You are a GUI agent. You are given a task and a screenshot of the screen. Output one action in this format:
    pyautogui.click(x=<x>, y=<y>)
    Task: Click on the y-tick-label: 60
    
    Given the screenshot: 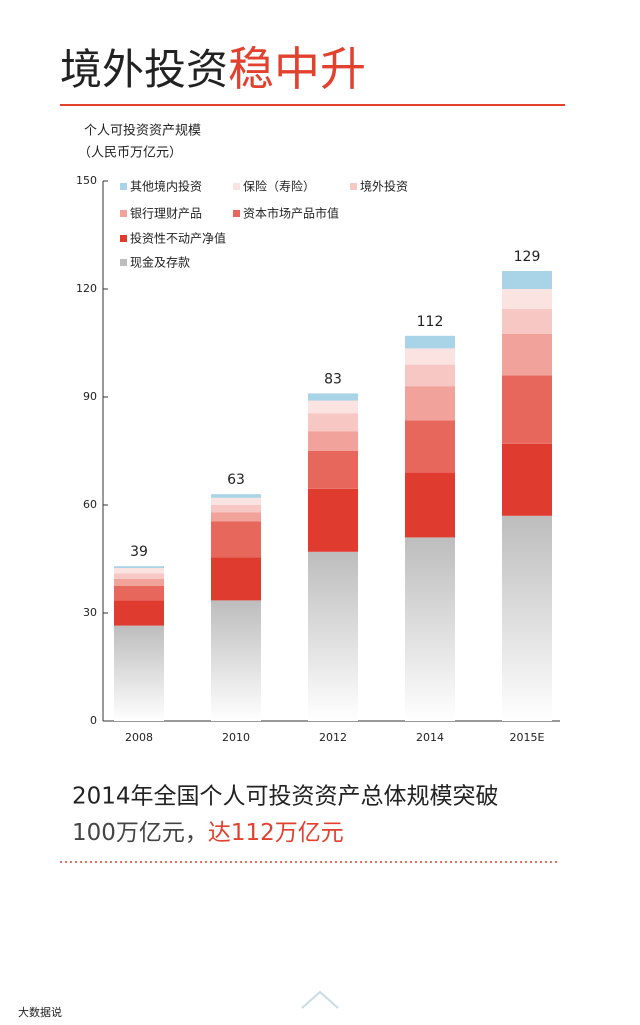 What is the action you would take?
    pyautogui.click(x=90, y=504)
    